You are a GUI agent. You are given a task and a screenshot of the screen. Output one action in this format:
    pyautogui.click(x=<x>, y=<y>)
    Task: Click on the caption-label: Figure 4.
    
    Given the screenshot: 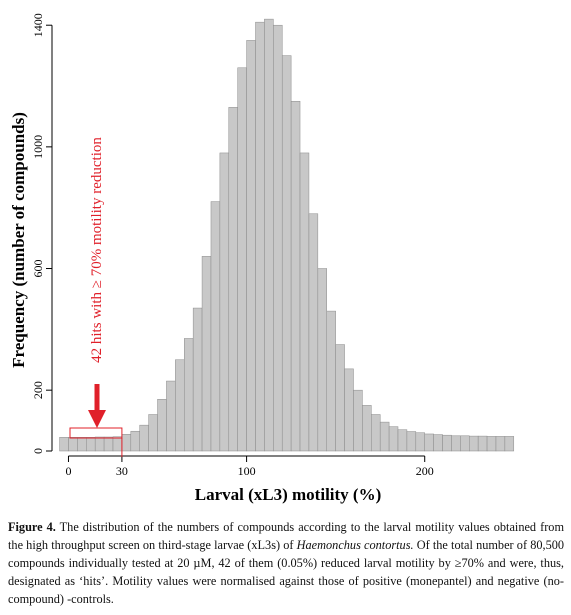 What is the action you would take?
    pyautogui.click(x=32, y=527)
    